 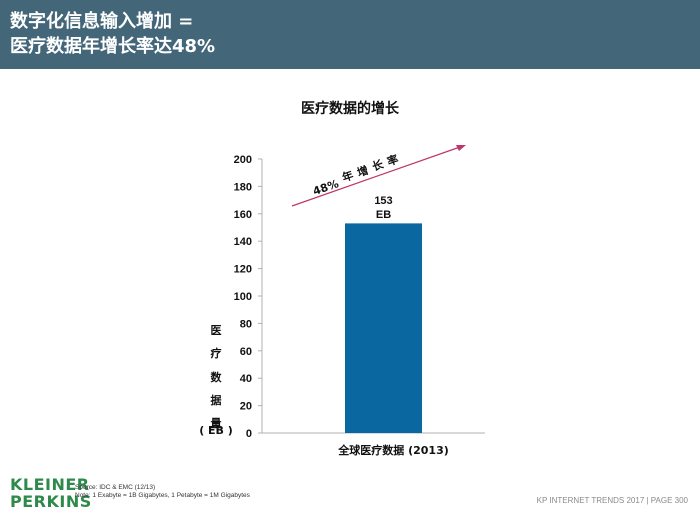 I want to click on source-line: Source: IDC & EMC (12/13), so click(x=115, y=487).